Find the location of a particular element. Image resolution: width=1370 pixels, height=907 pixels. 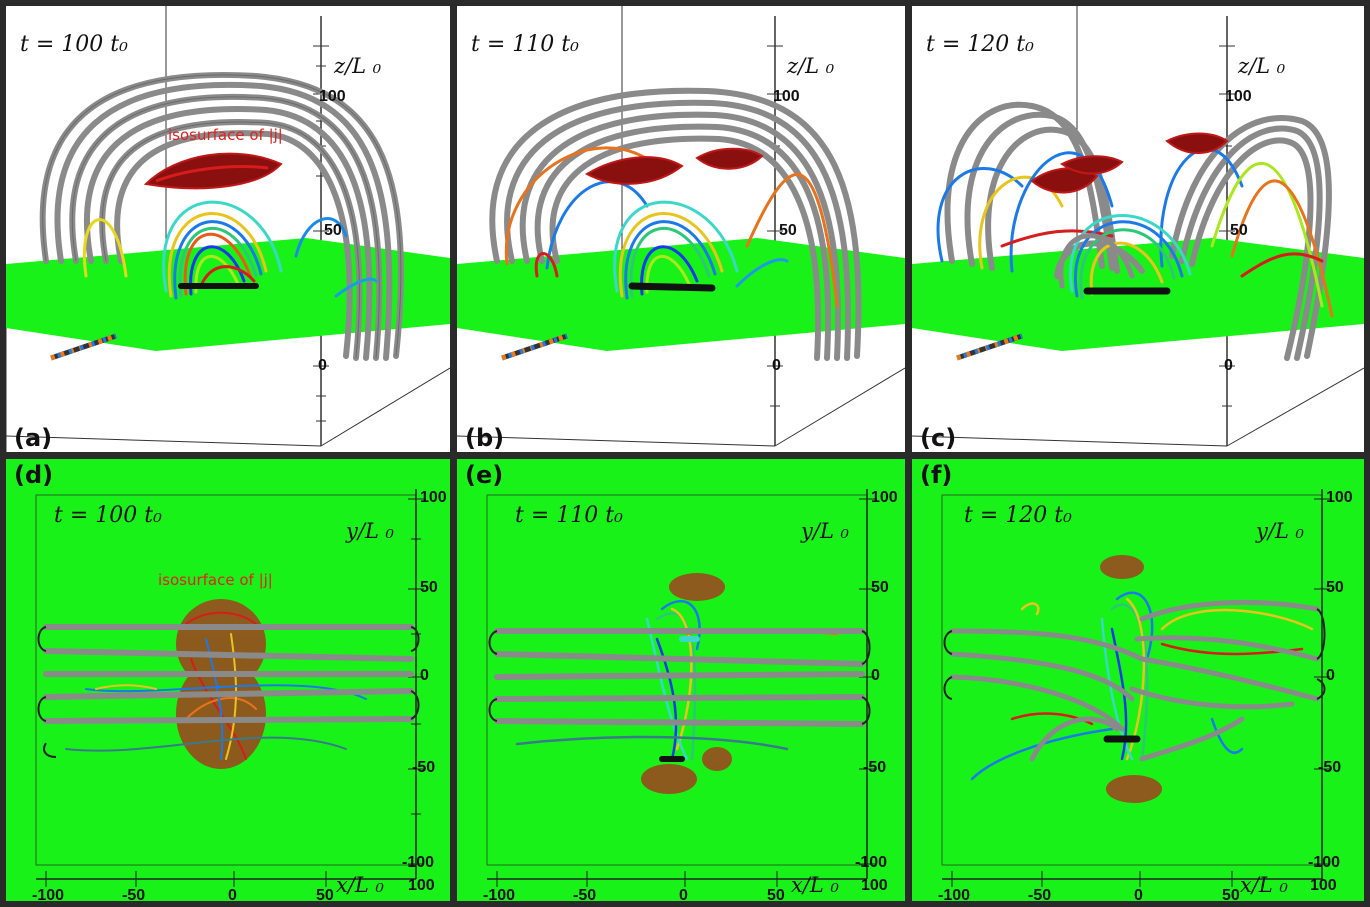

x-tick-m100-d: -100 is located at coordinates (48, 894).